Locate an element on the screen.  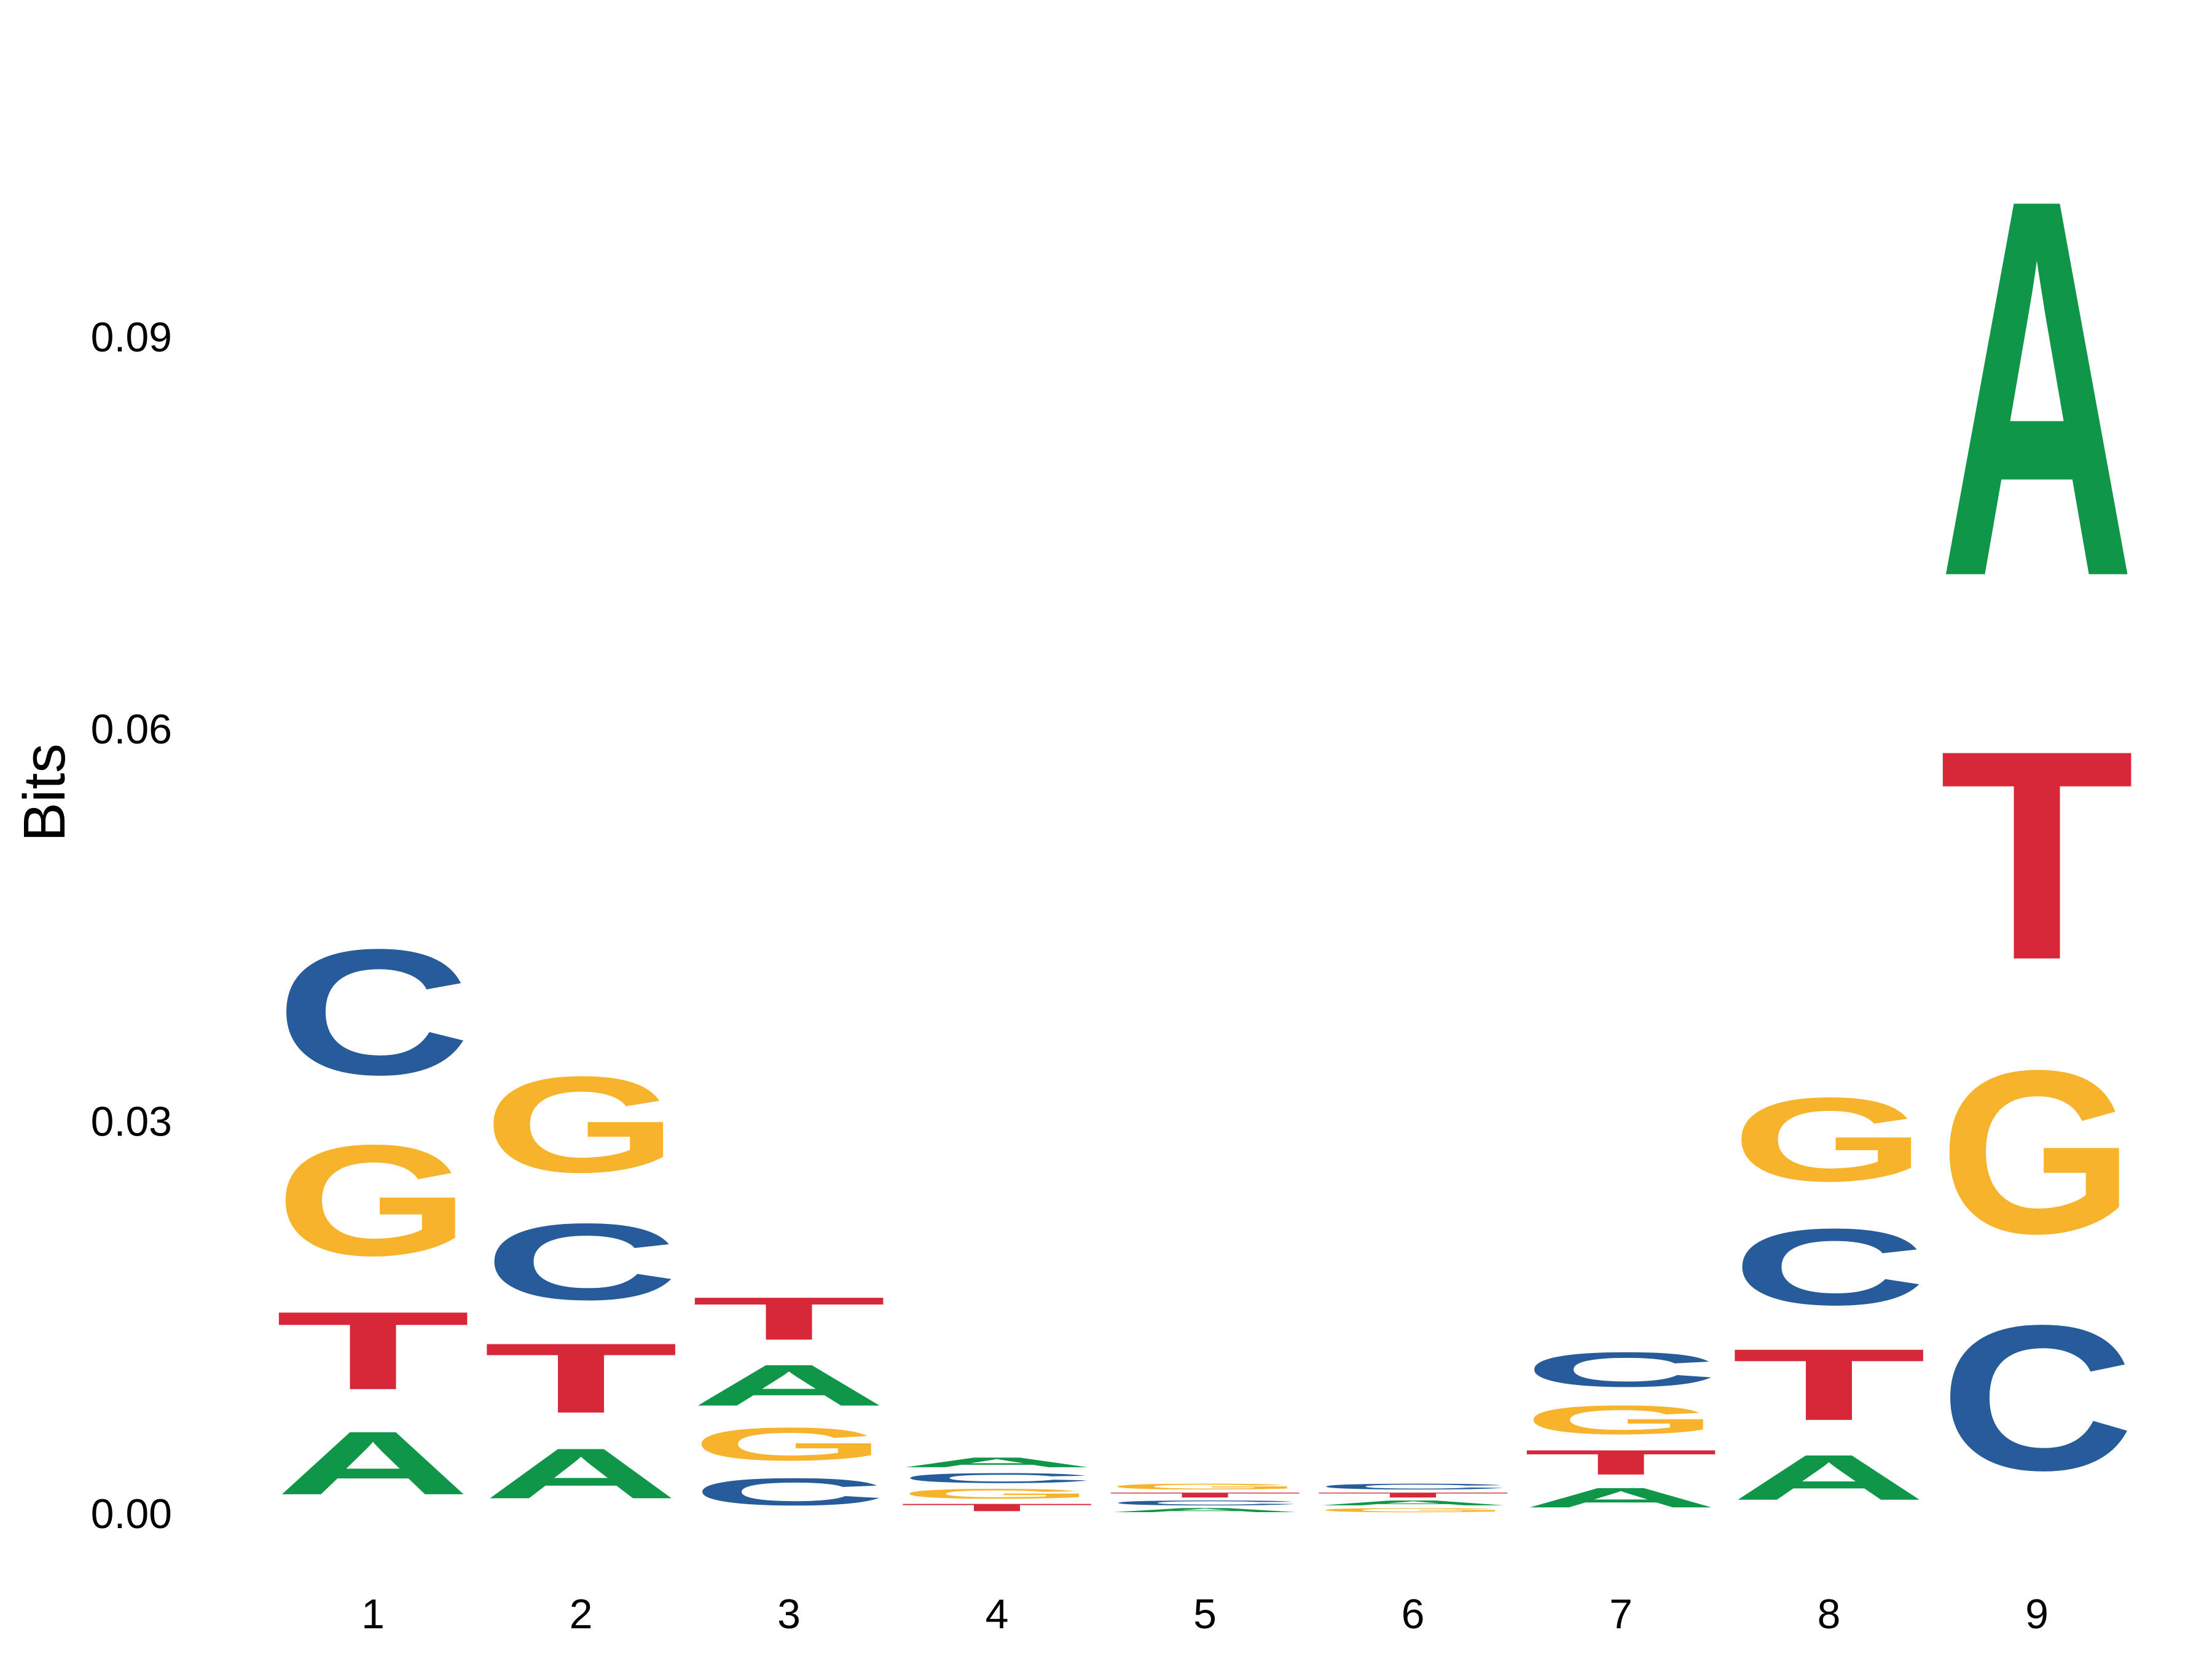
x-tick-label: 3 is located at coordinates (789, 1614).